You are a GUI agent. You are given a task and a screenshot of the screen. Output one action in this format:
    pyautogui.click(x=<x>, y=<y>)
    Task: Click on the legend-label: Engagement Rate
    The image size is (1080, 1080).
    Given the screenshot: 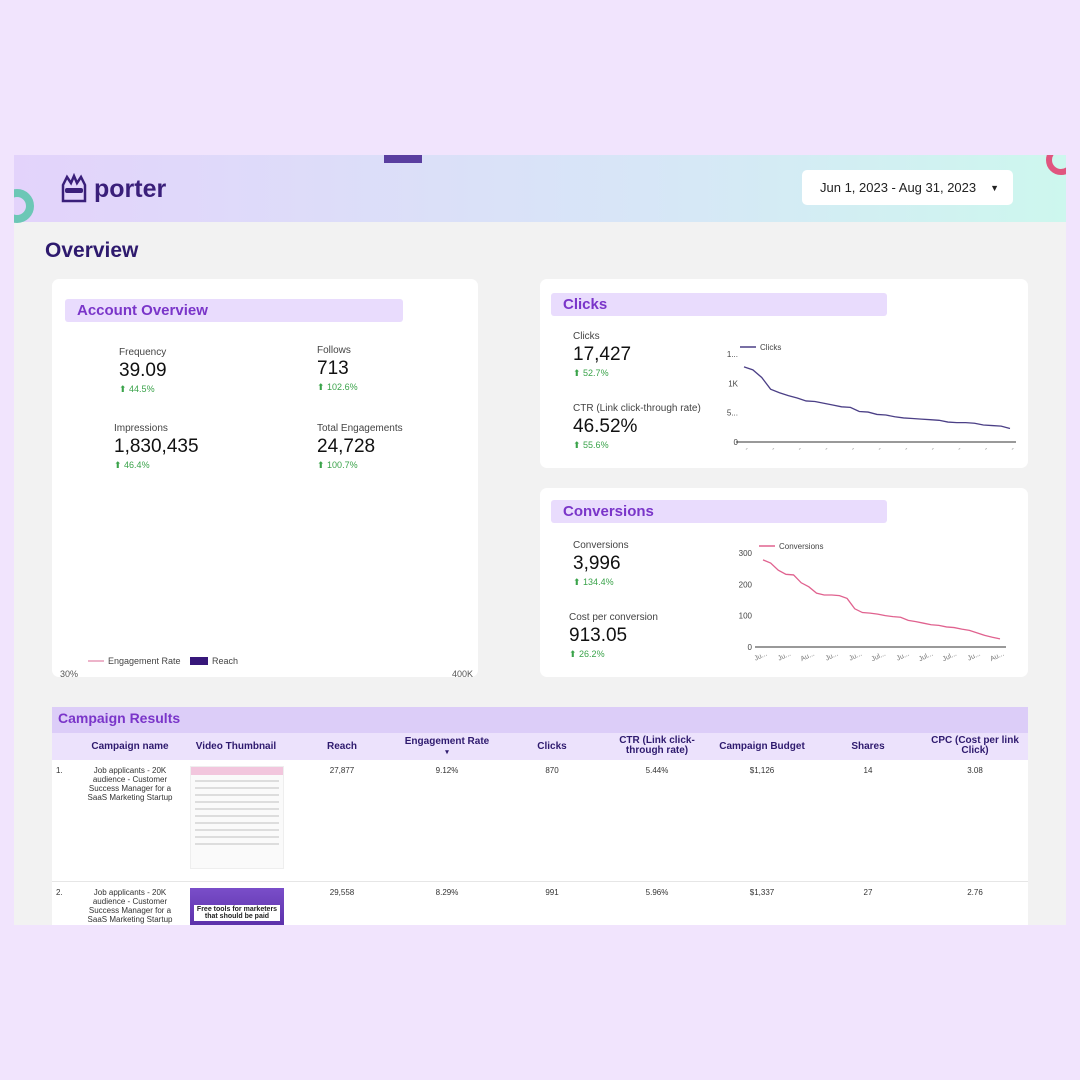 What is the action you would take?
    pyautogui.click(x=144, y=661)
    